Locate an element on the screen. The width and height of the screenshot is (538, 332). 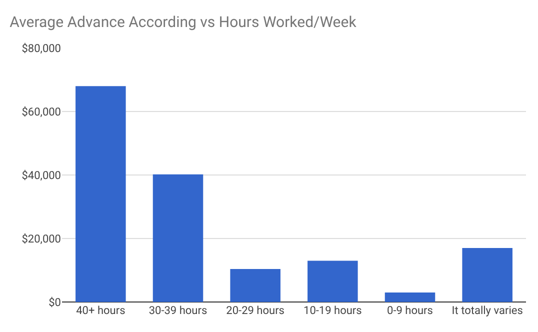
x-tick-label: 20-29 hours is located at coordinates (255, 310).